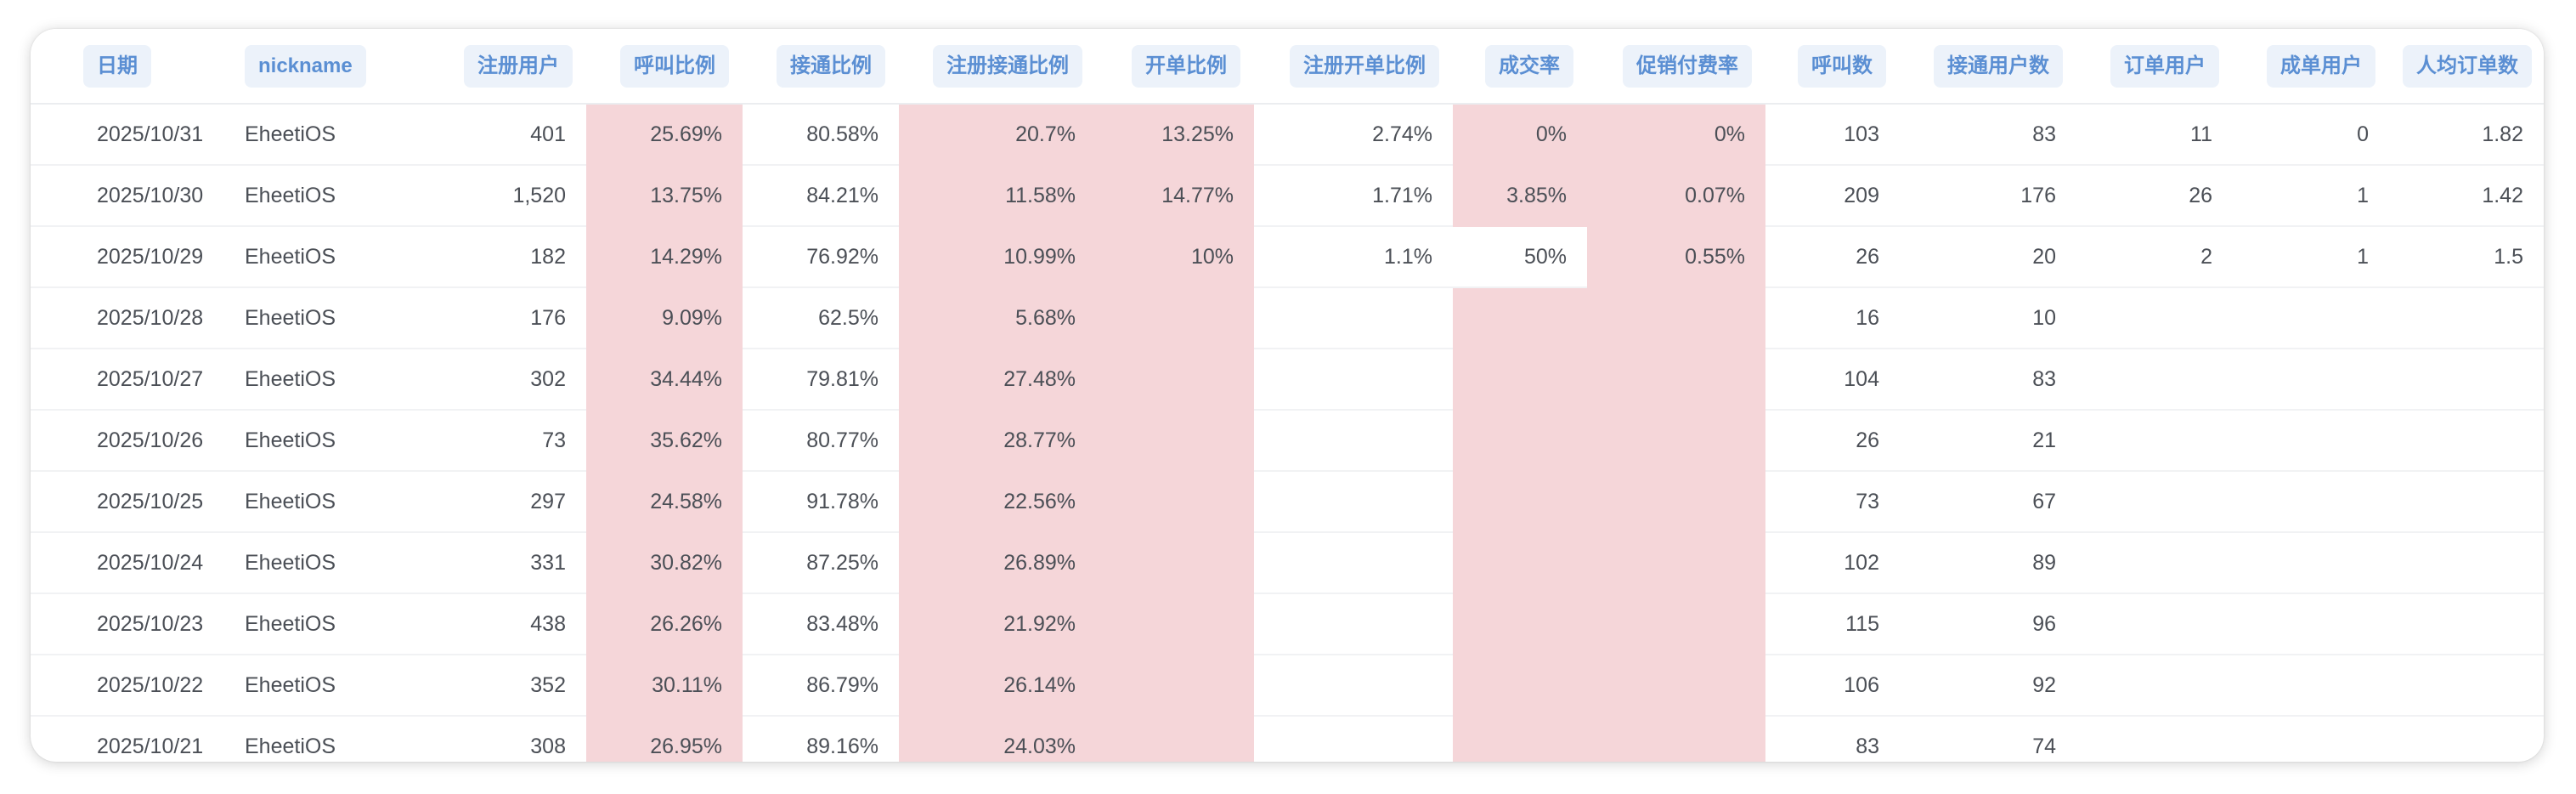  What do you see at coordinates (1175, 67) in the screenshot?
I see `column-header-open-order-ratio: 开单比例` at bounding box center [1175, 67].